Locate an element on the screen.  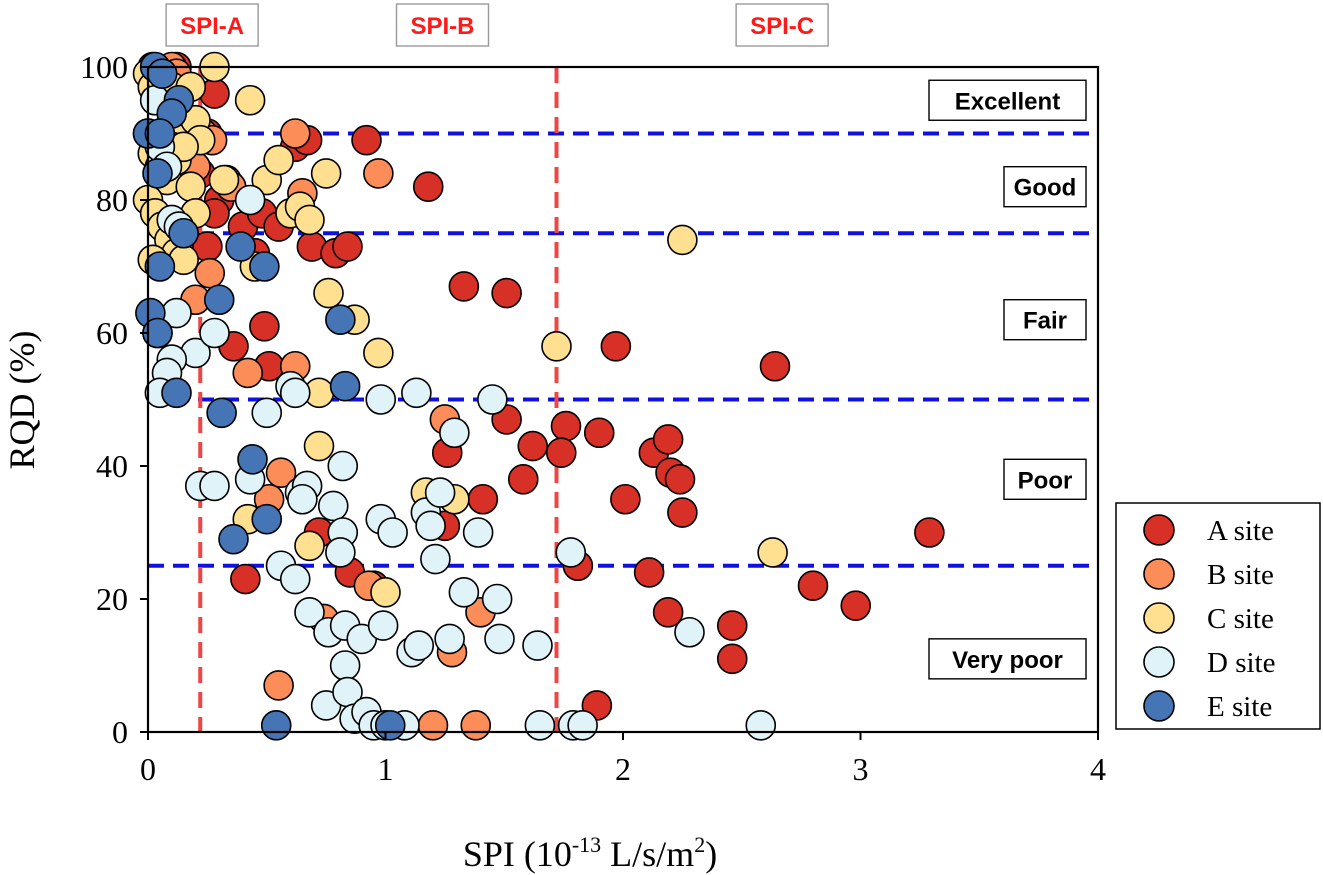
x-axis-title: SPI (10-13 L/s/m2) is located at coordinates (590, 853).